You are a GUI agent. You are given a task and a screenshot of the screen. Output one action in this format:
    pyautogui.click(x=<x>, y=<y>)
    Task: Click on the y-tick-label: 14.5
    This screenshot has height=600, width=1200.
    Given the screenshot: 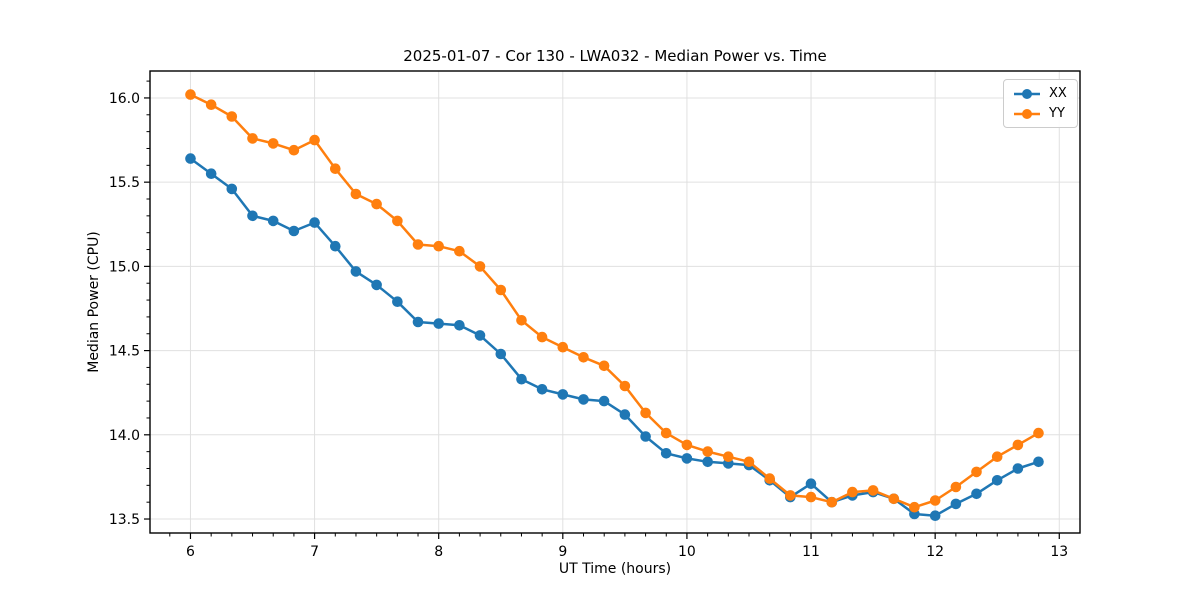 What is the action you would take?
    pyautogui.click(x=124, y=352)
    